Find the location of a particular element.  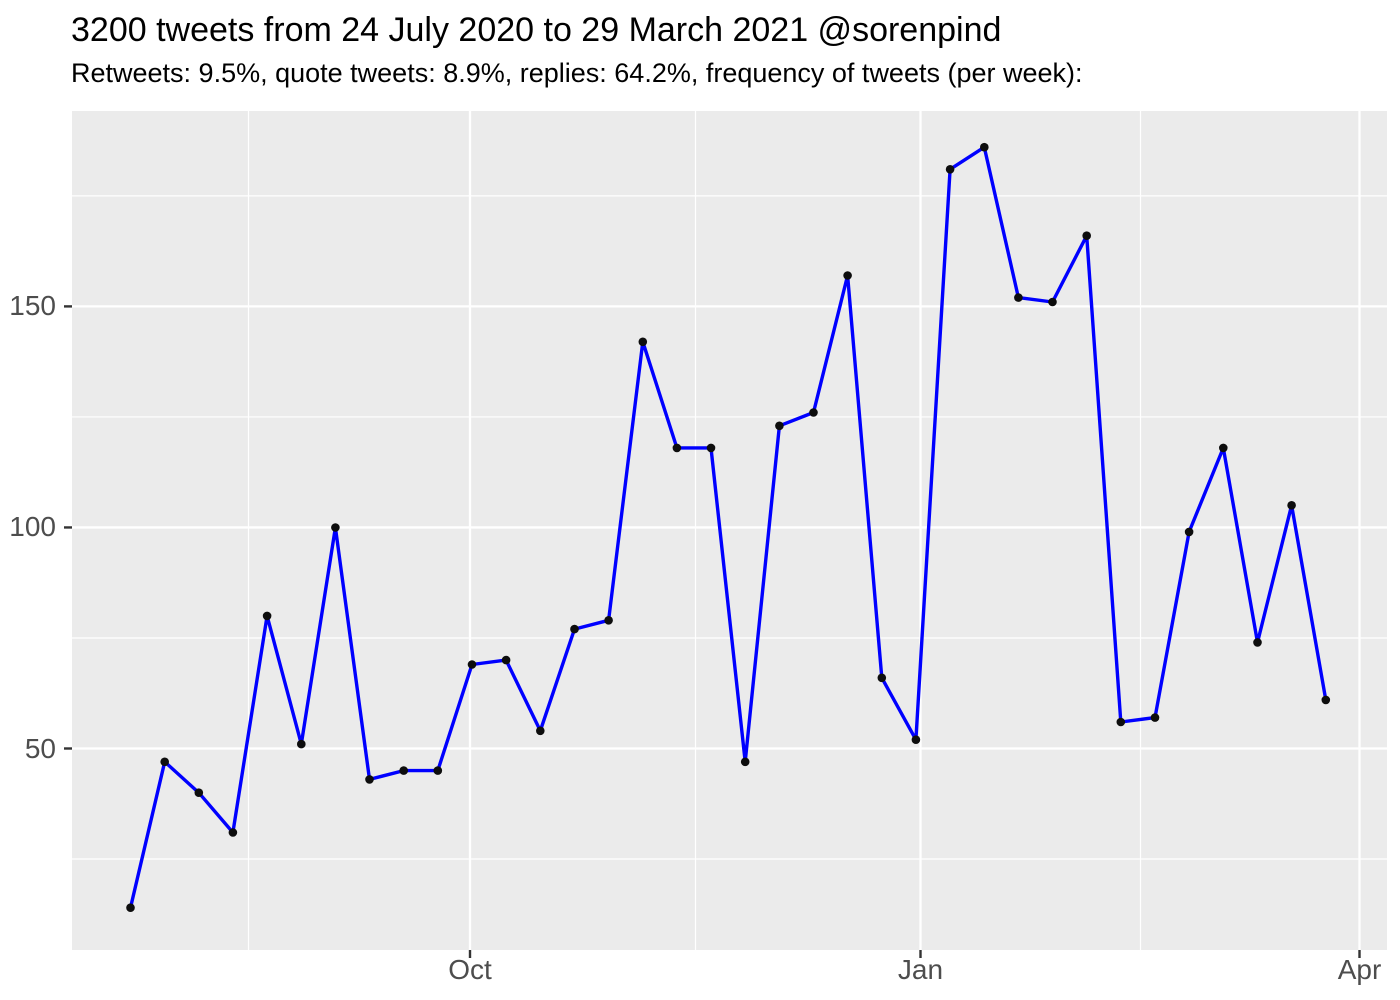

y-axis-tick-label: 50 is located at coordinates (40, 748).